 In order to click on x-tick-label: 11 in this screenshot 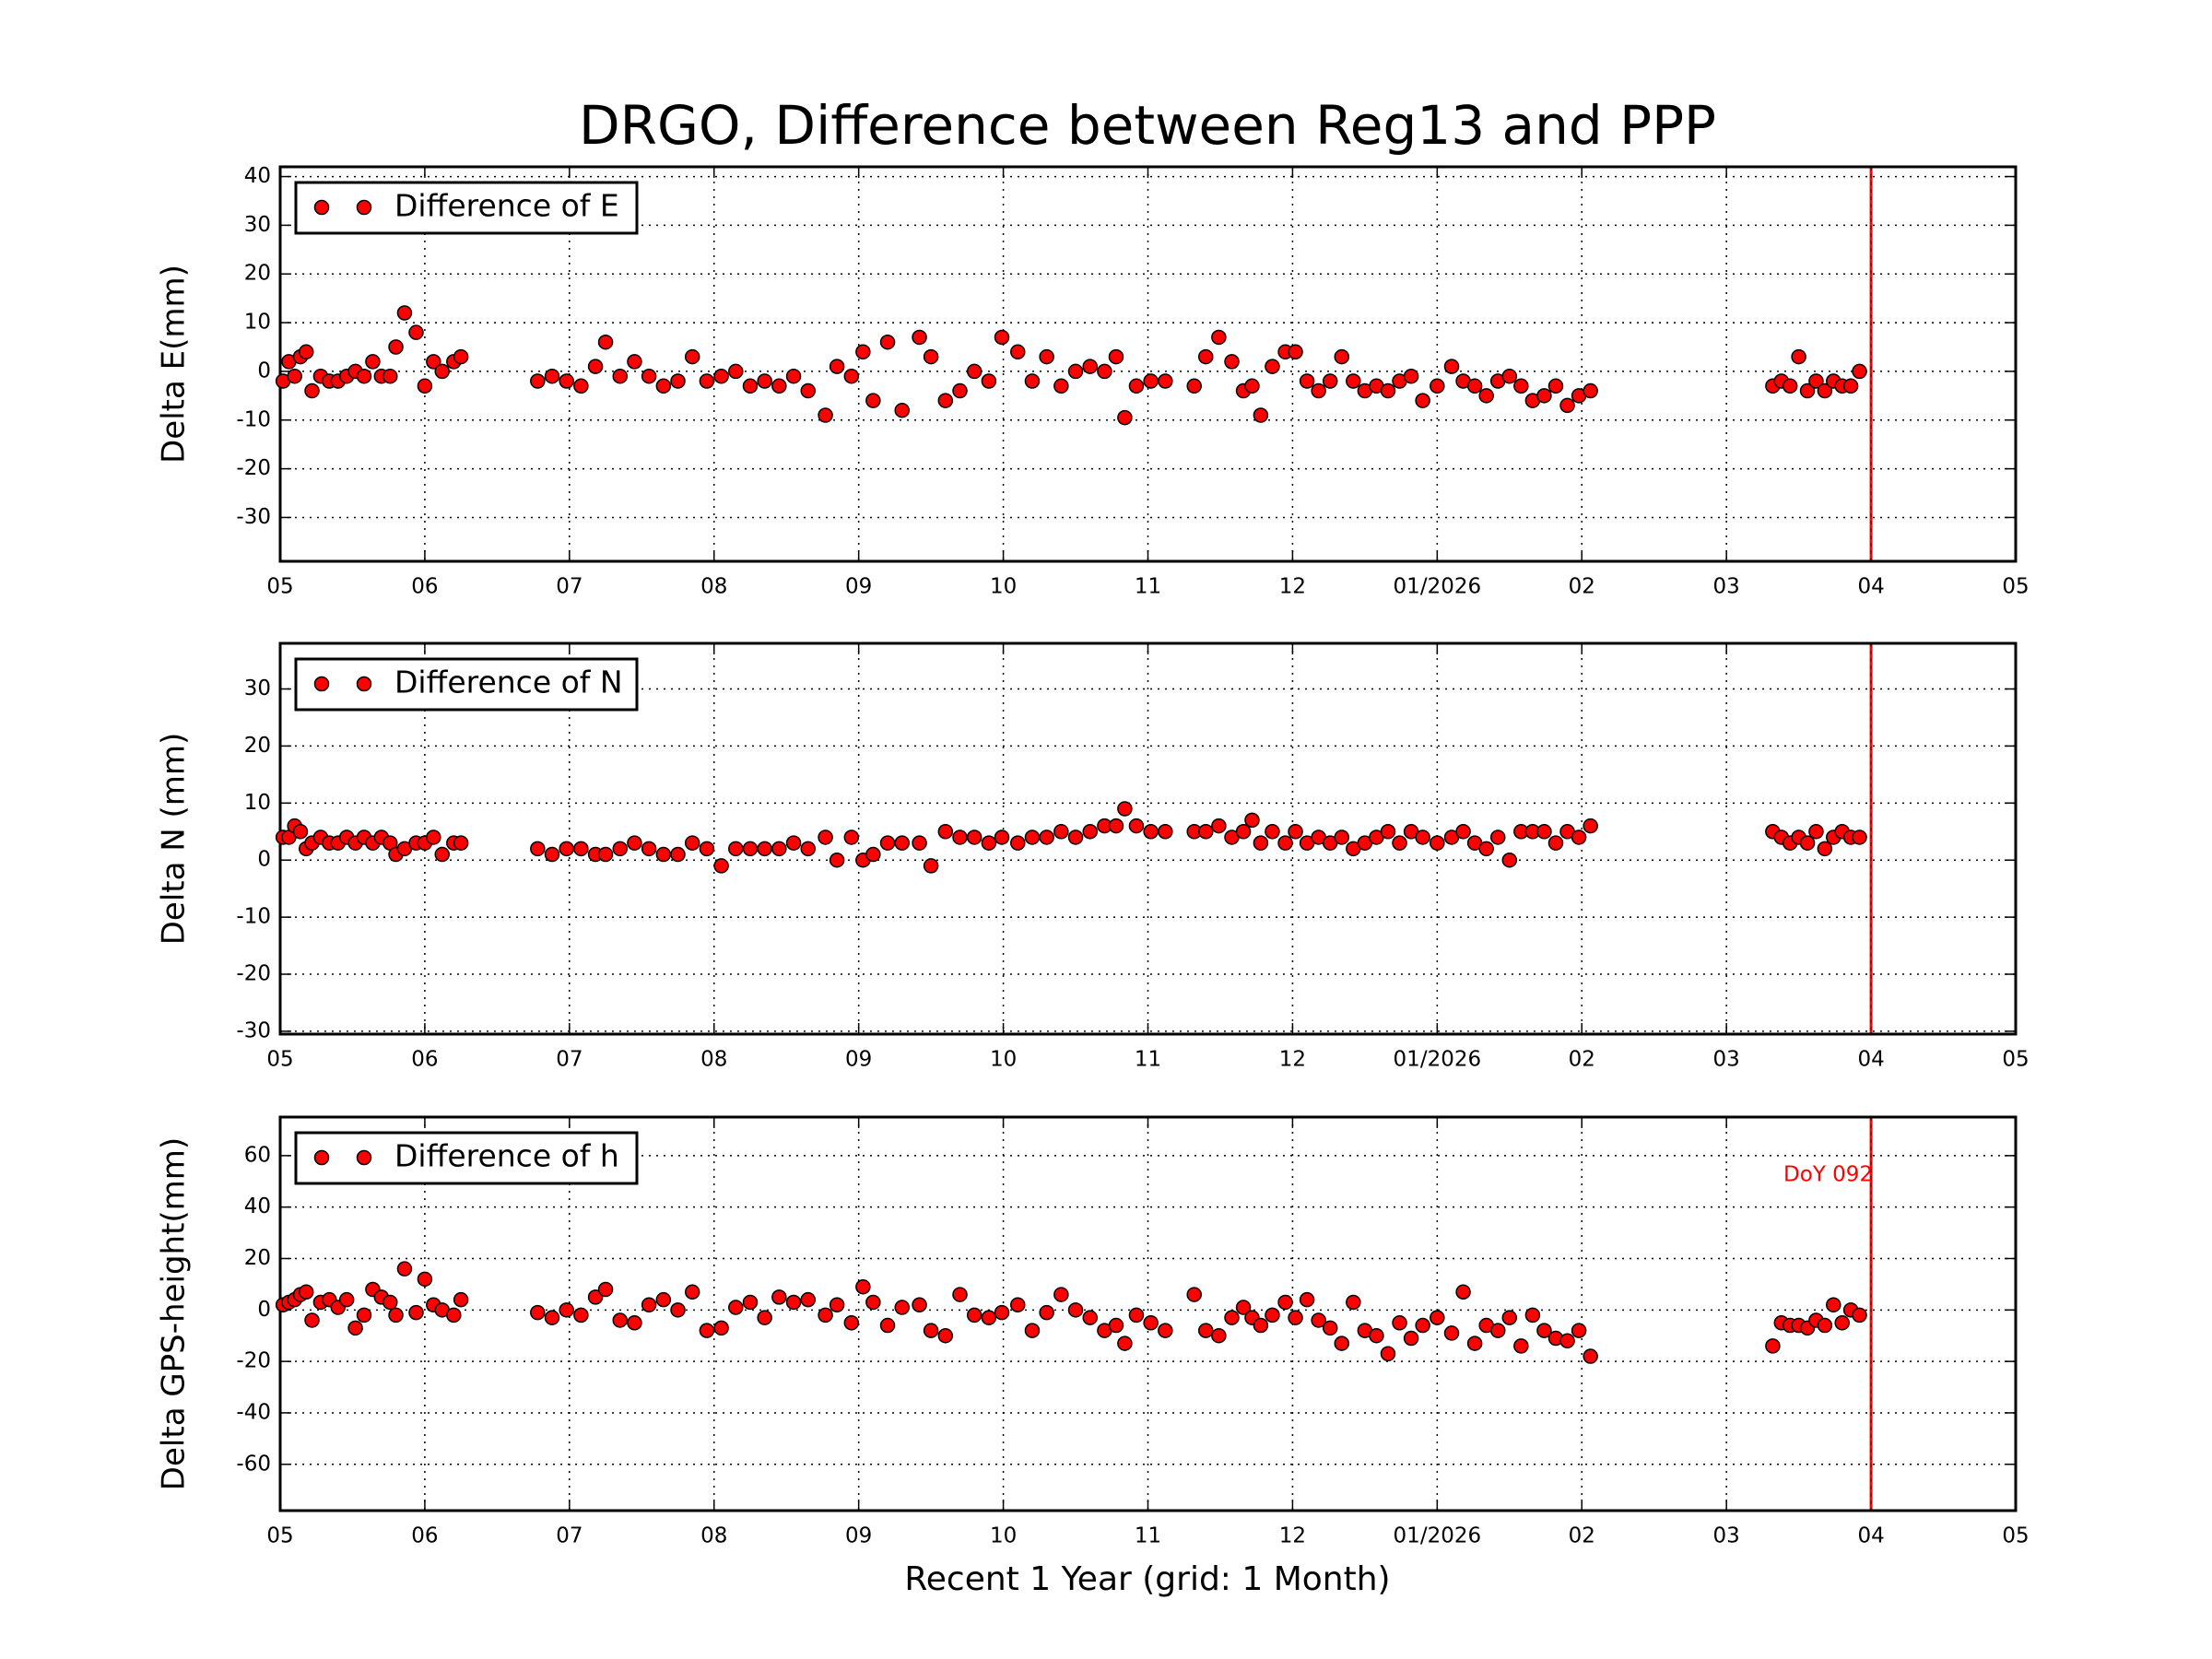, I will do `click(1148, 1536)`.